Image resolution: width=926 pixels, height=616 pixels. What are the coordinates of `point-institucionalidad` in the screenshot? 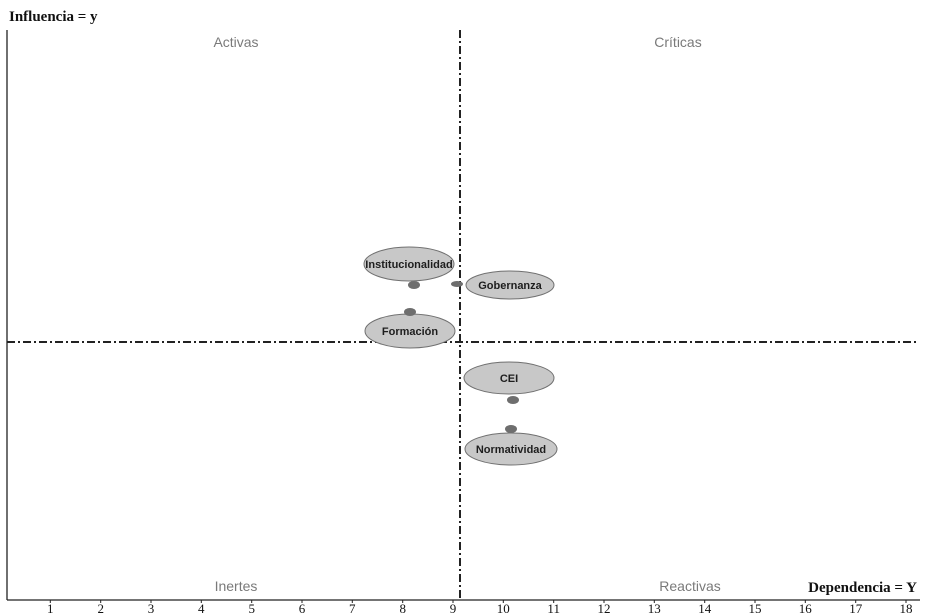 It's located at (414, 285).